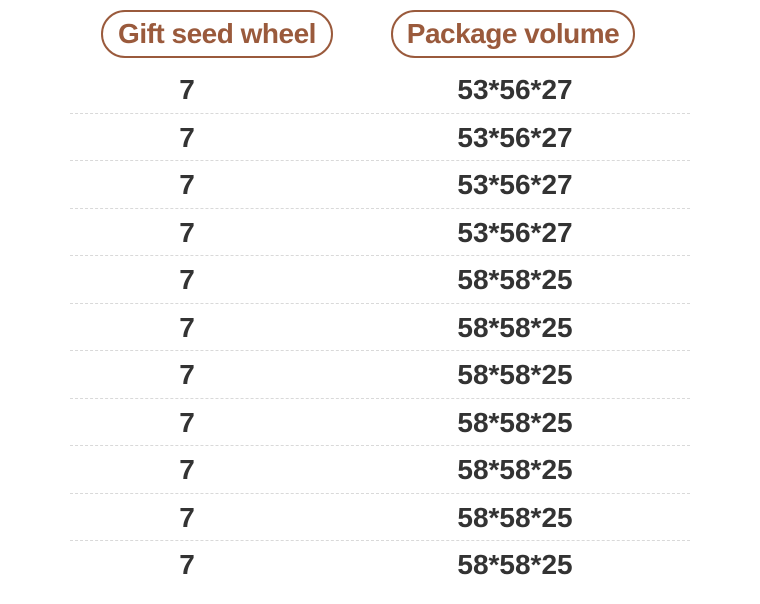 The height and width of the screenshot is (604, 760). What do you see at coordinates (513, 34) in the screenshot?
I see `column-header-package-volume: Package volume` at bounding box center [513, 34].